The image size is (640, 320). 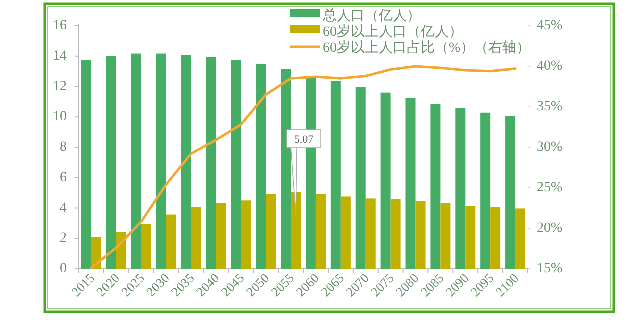 What do you see at coordinates (550, 269) in the screenshot?
I see `y2-tick-label: 15%` at bounding box center [550, 269].